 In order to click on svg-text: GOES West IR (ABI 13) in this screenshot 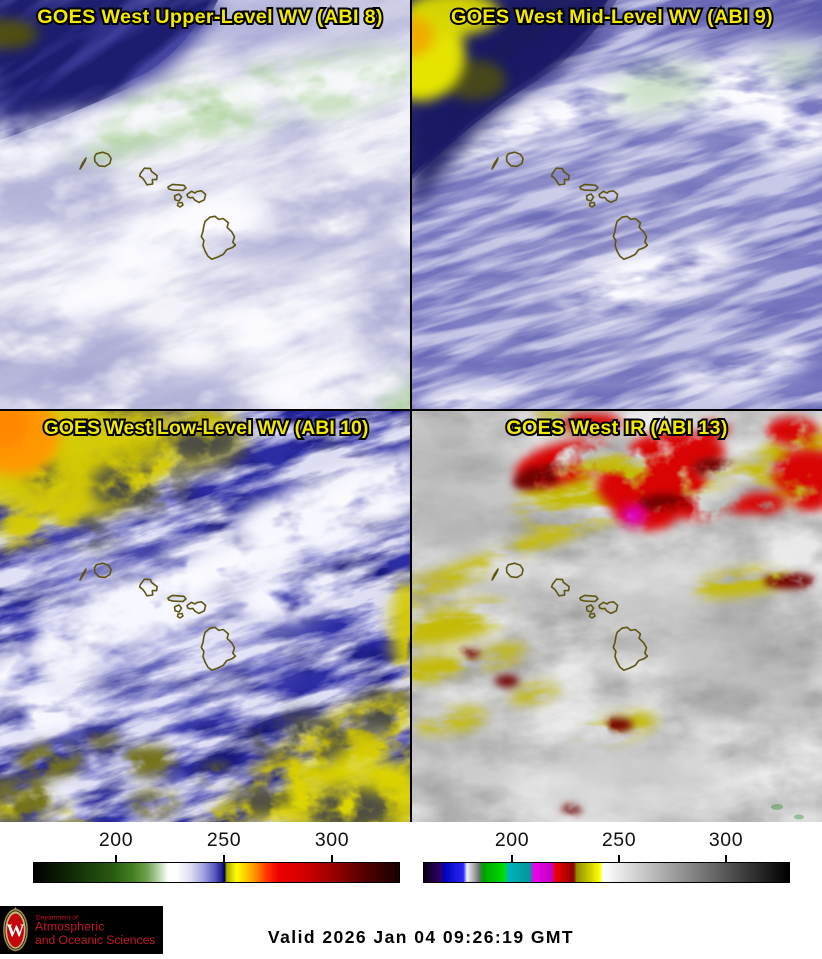, I will do `click(616, 428)`.